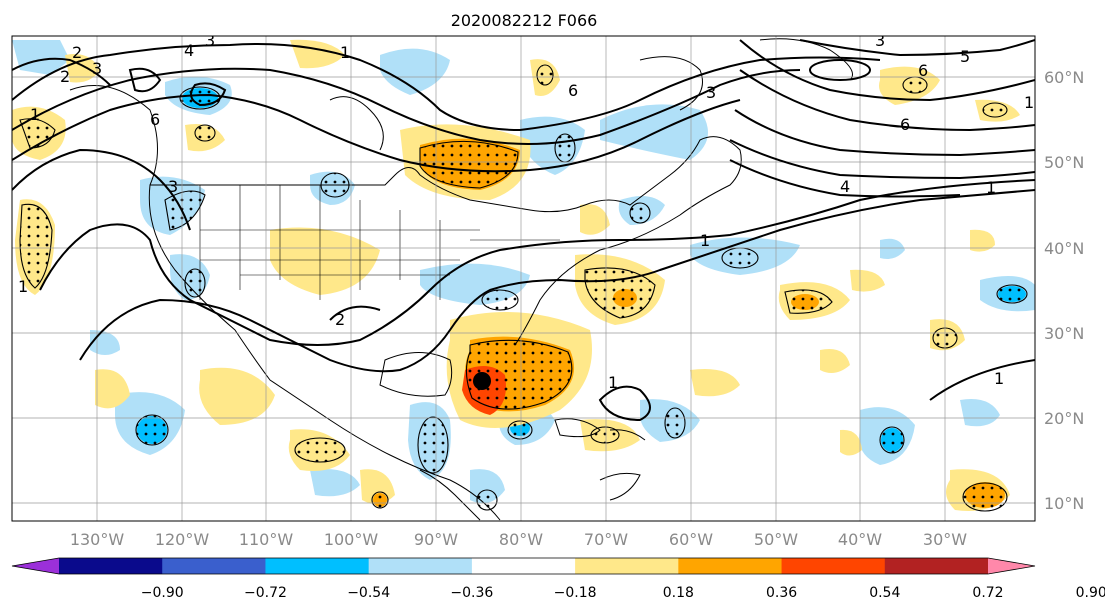 Image resolution: width=1105 pixels, height=613 pixels. What do you see at coordinates (35, 566) in the screenshot?
I see `colorbar-extend-low` at bounding box center [35, 566].